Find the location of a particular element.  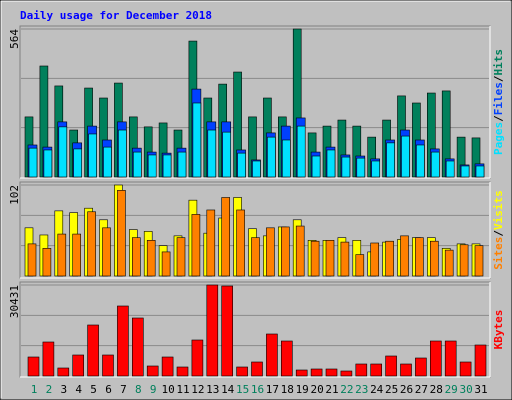

x-tick-label: 19 is located at coordinates (302, 389).